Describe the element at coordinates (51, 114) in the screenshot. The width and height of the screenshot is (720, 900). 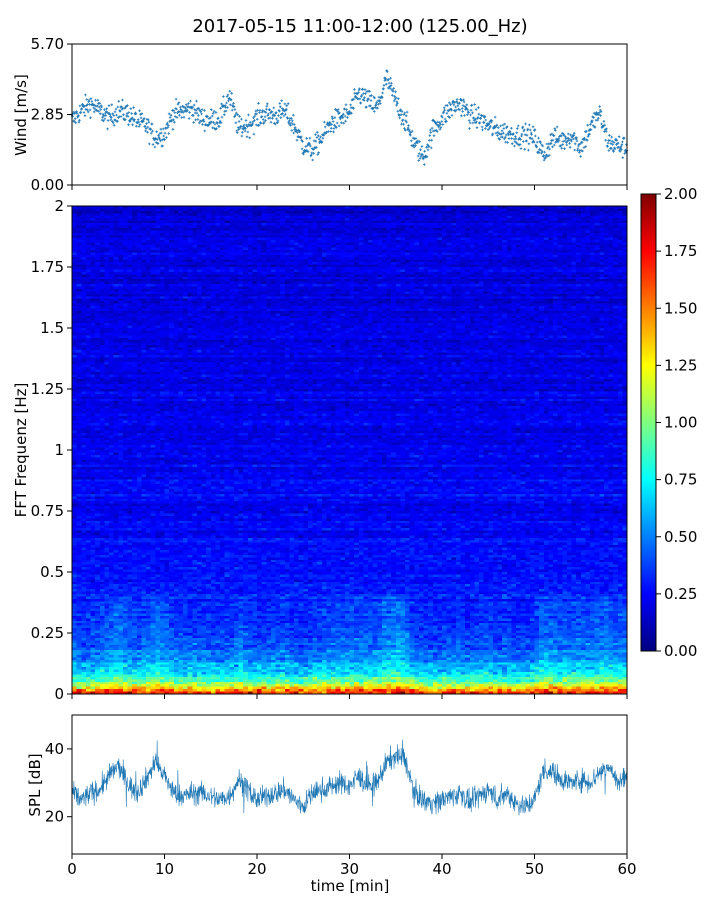
I see `wind-y-ticks: 0.00 2.85 5.70` at that location.